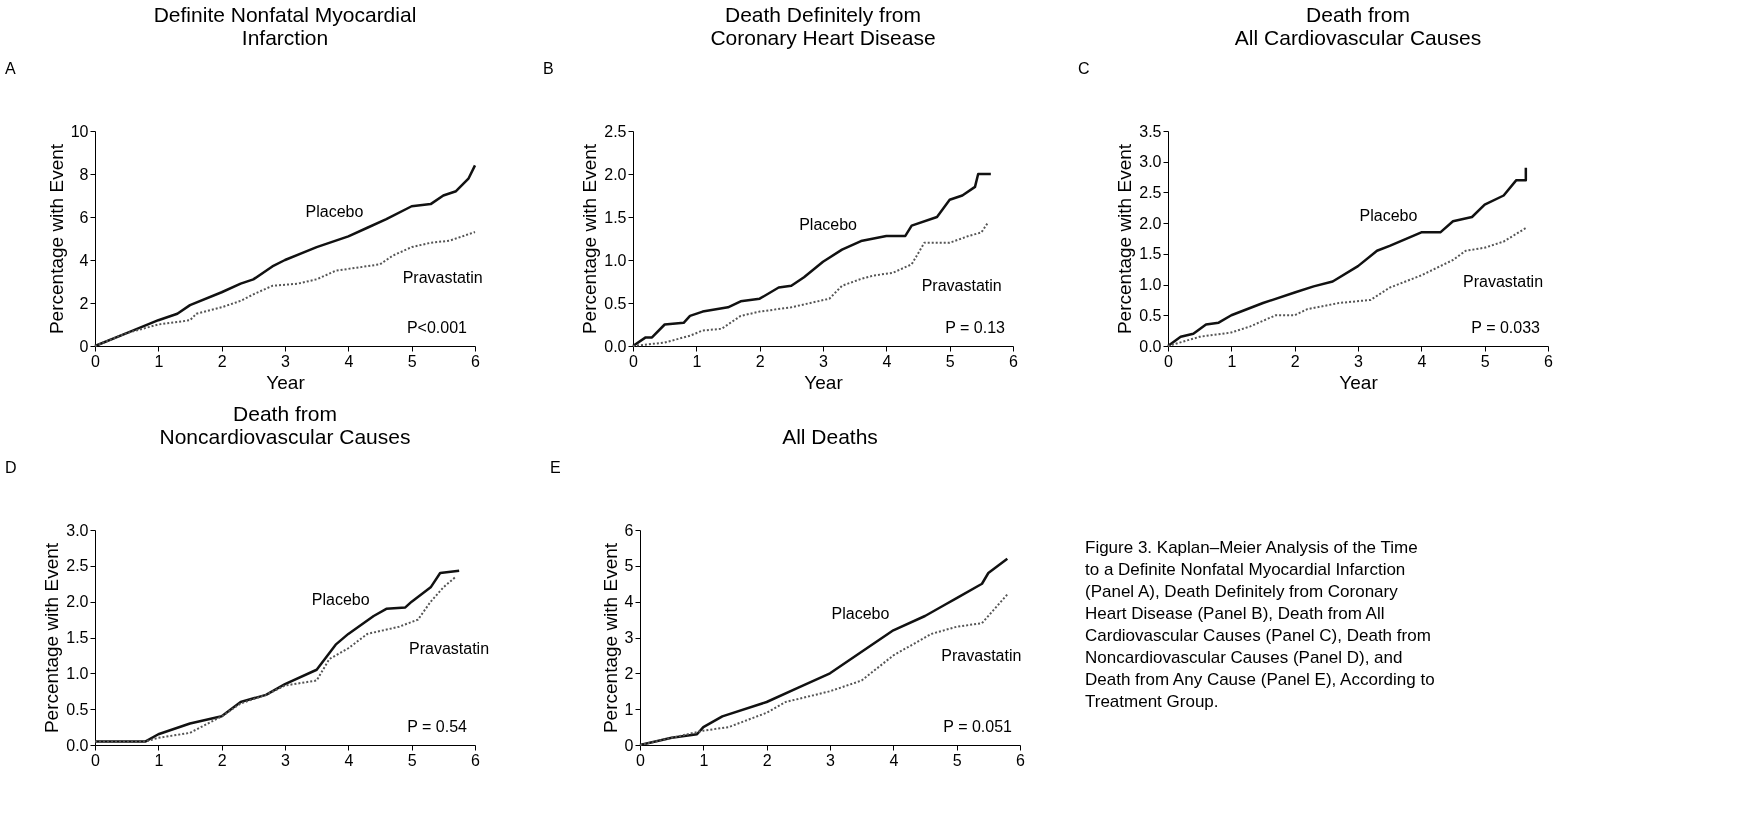 Image resolution: width=1759 pixels, height=813 pixels. What do you see at coordinates (1260, 624) in the screenshot?
I see `caption: Figure 3. Kaplan–Meier Analysis of the Time to a Definite Nonfatal Myocardial Infarction (Panel A), Death Definitely from Coronary Heart Disease (Panel B), Death from All Cardiovascular Causes (Panel C), Death from Noncardiovascular Causes (Panel D), and Death from Any Cause (Panel E), According to Treatment Group.` at bounding box center [1260, 624].